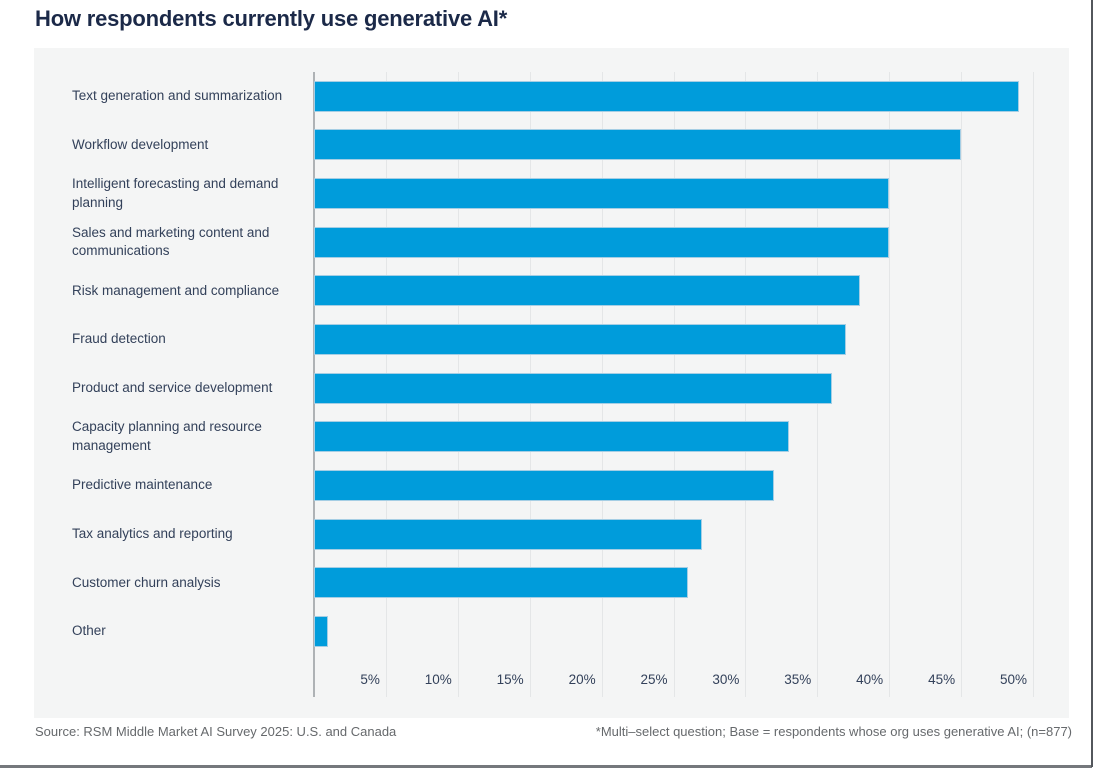 The image size is (1094, 772). I want to click on chart-row: Customer churn analysis, so click(552, 583).